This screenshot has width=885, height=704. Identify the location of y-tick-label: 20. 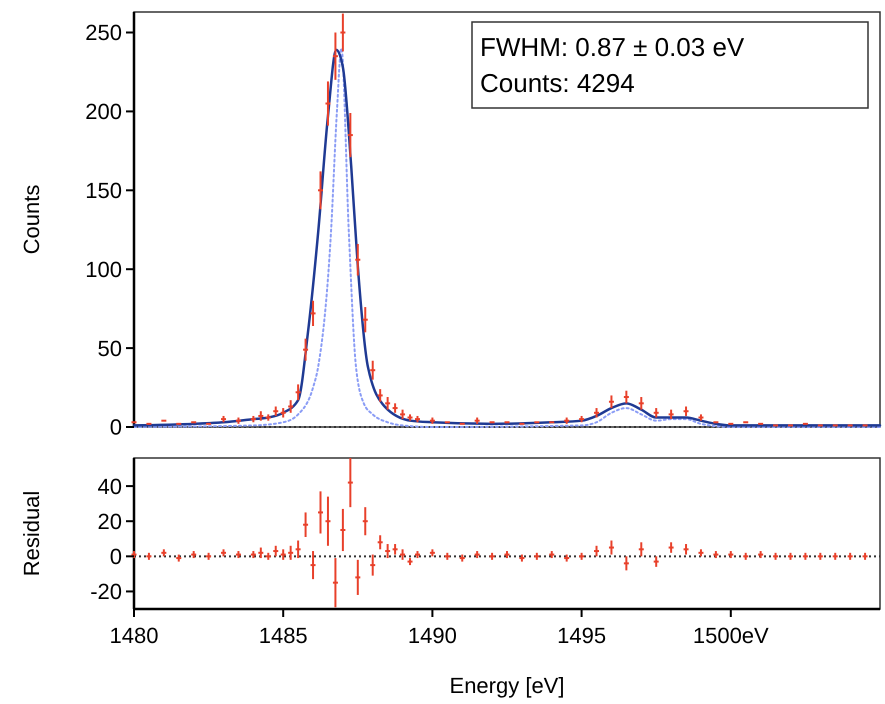
(110, 521).